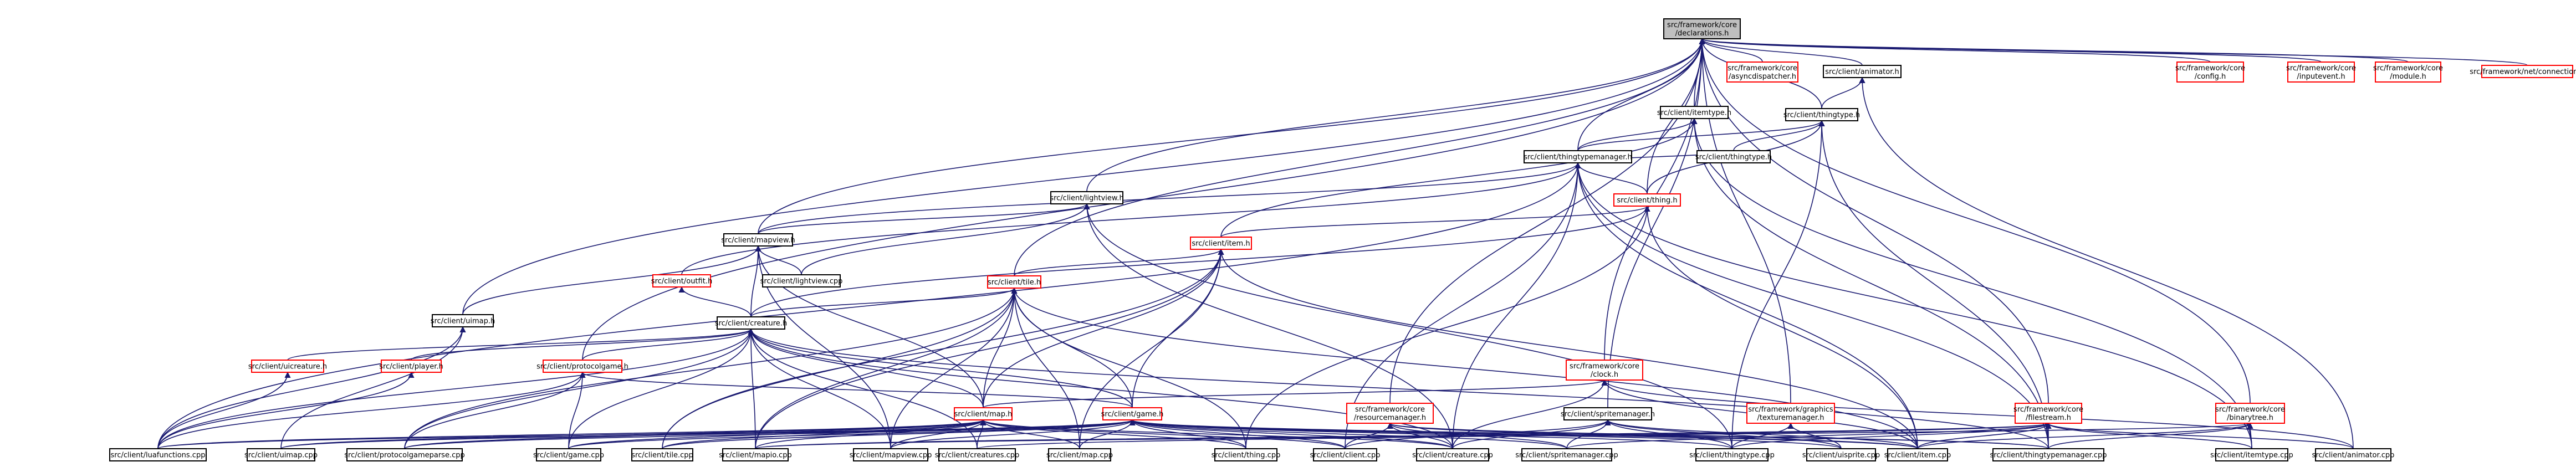 This screenshot has height=467, width=2576. What do you see at coordinates (577, 410) in the screenshot?
I see `edge-game_cpp-to-protocolgame_h` at bounding box center [577, 410].